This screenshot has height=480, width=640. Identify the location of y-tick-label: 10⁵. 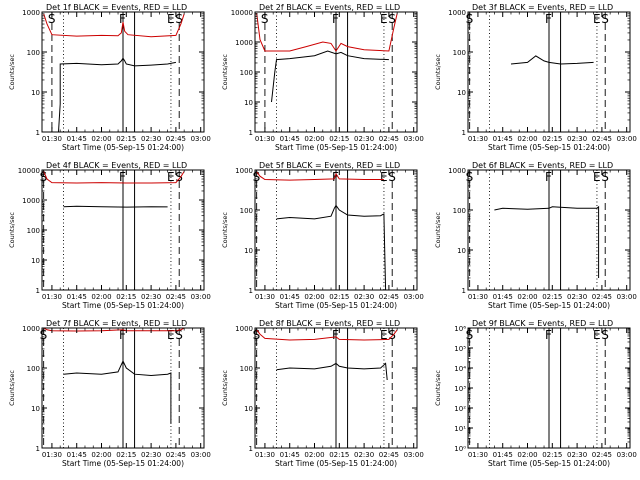
(460, 349).